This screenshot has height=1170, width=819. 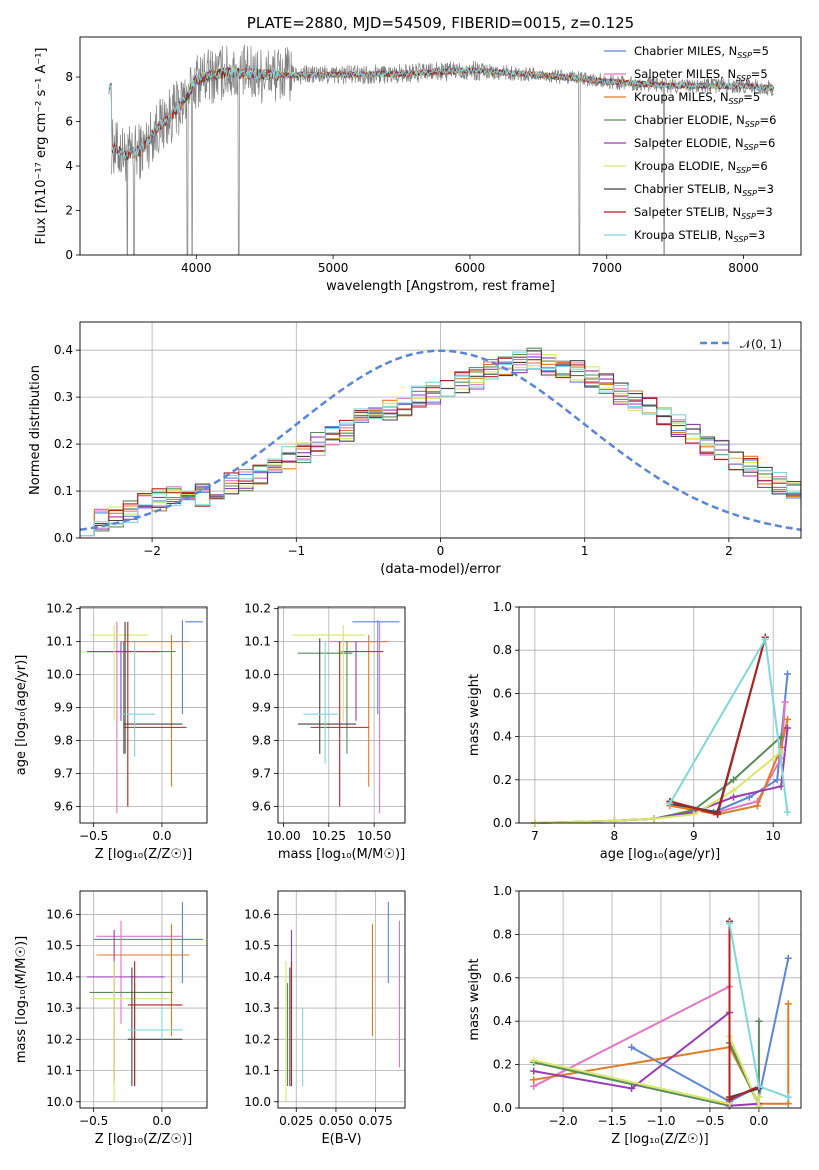 I want to click on x-axis-label: mass [log₁₀(M/M☉)], so click(x=341, y=854).